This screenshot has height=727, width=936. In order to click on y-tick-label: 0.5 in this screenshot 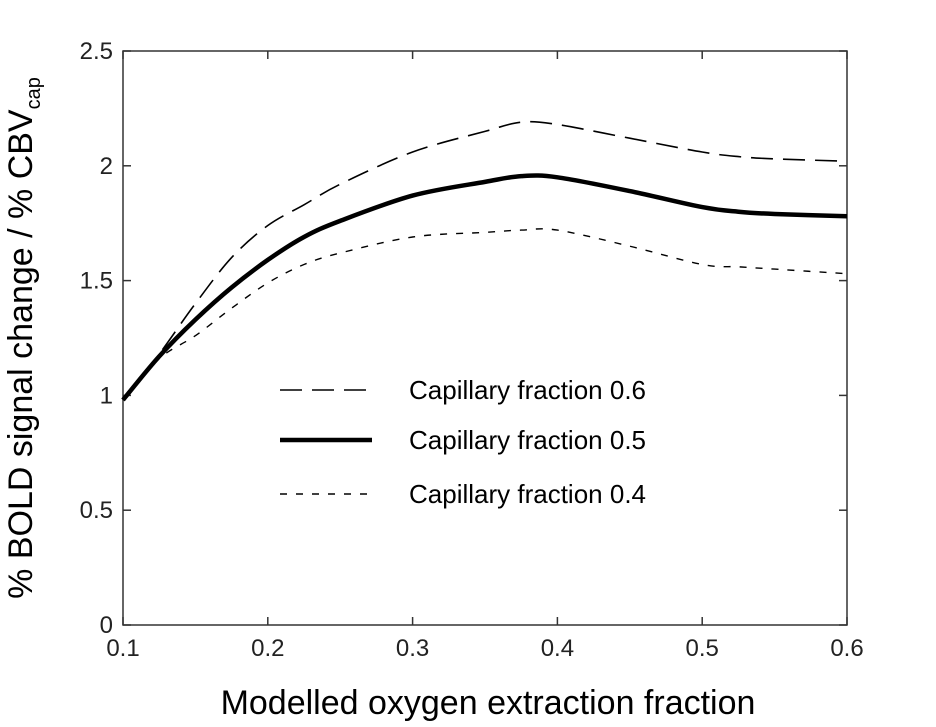, I will do `click(96, 510)`.